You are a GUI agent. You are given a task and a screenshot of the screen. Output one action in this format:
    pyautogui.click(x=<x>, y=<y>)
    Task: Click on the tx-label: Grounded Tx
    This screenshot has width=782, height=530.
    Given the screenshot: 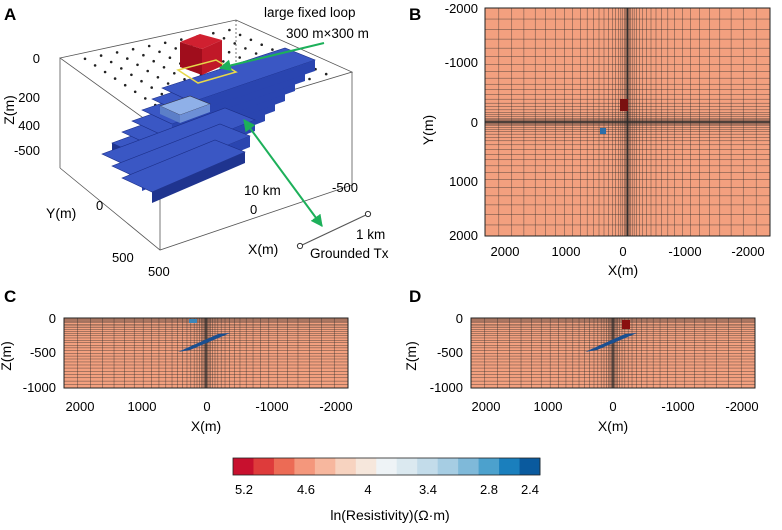 What is the action you would take?
    pyautogui.click(x=349, y=253)
    